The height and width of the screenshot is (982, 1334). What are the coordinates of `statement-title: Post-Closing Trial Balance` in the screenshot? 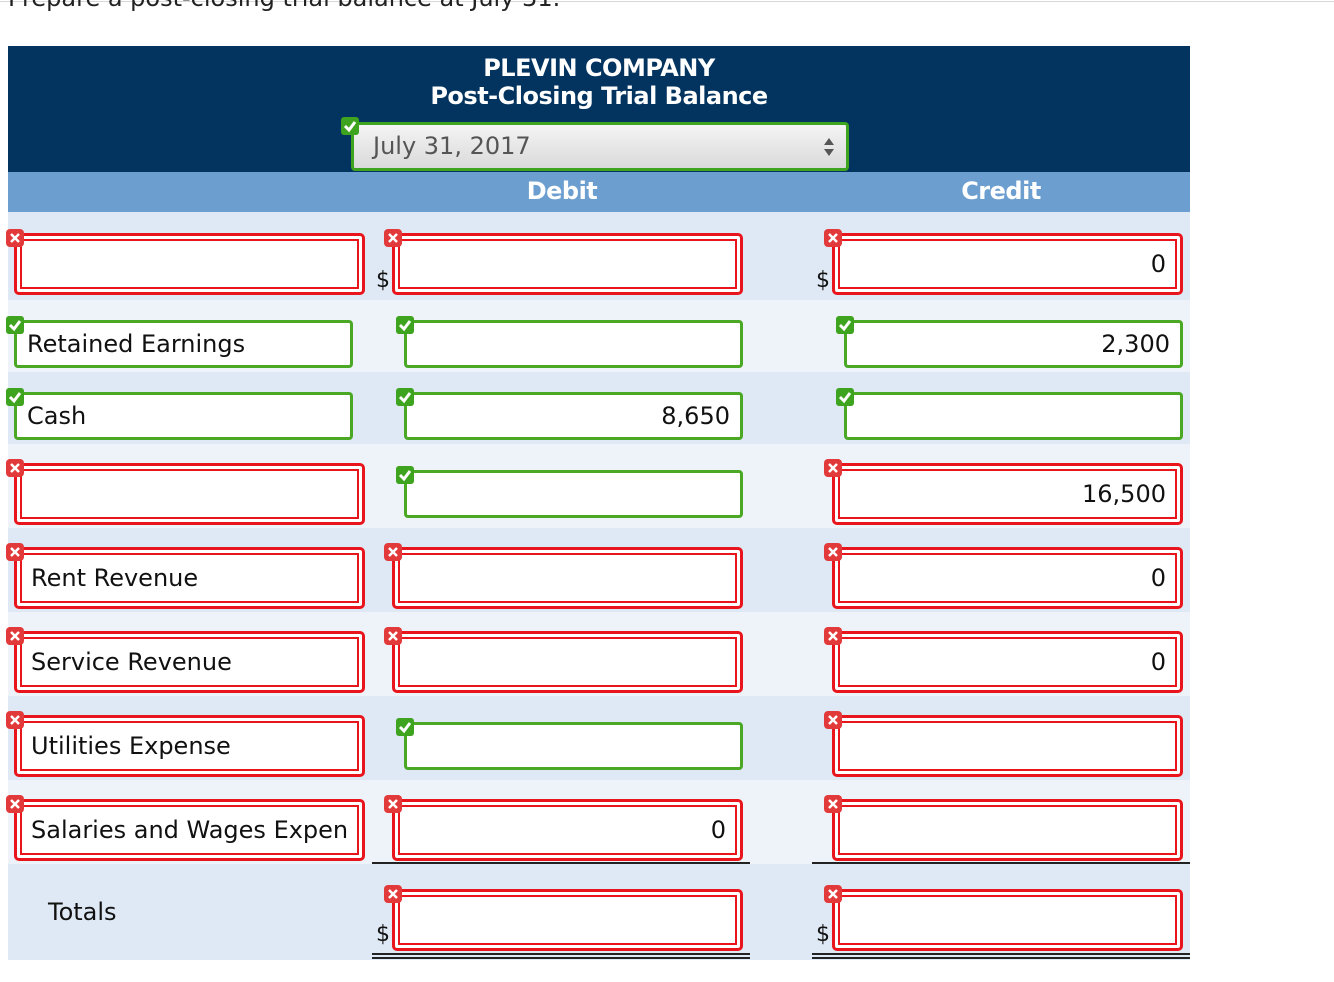 It's located at (599, 96).